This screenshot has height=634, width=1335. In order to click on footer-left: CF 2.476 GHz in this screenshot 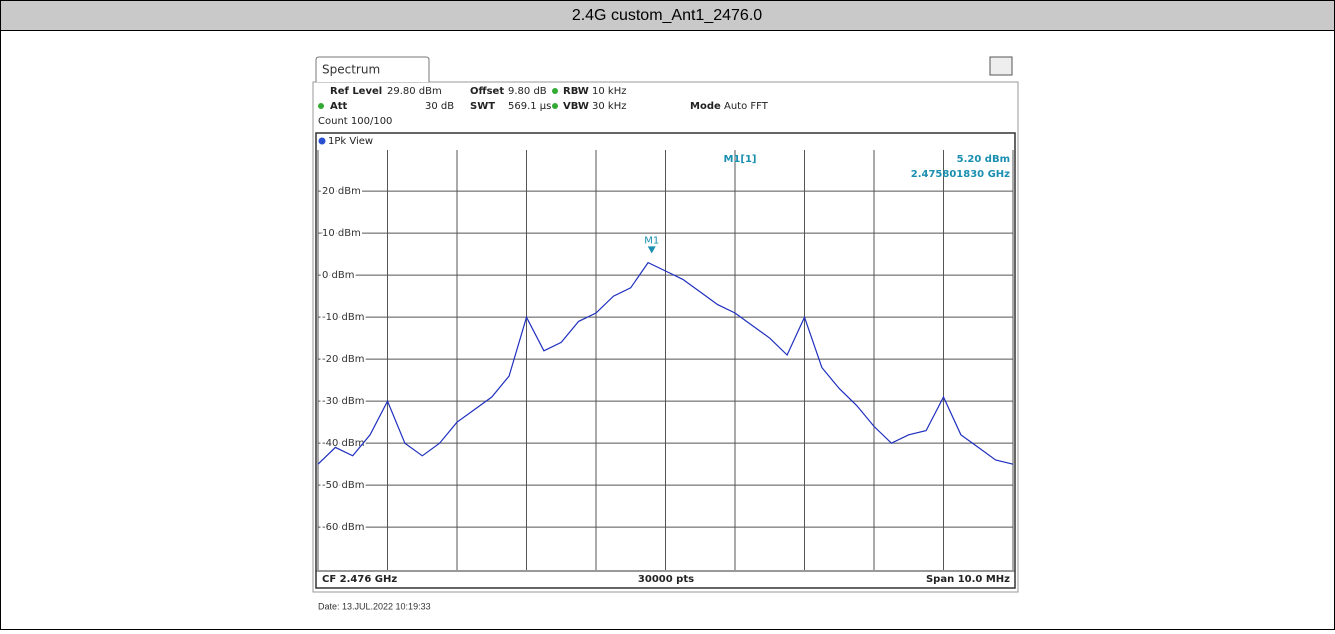, I will do `click(359, 579)`.